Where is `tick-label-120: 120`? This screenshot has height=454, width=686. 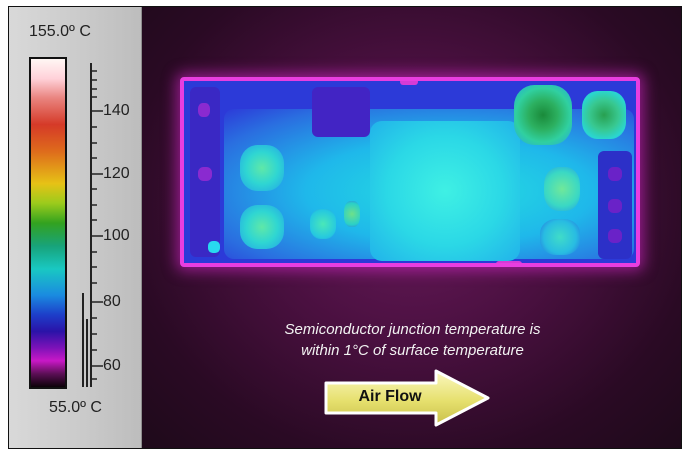
tick-label-120: 120 is located at coordinates (116, 173).